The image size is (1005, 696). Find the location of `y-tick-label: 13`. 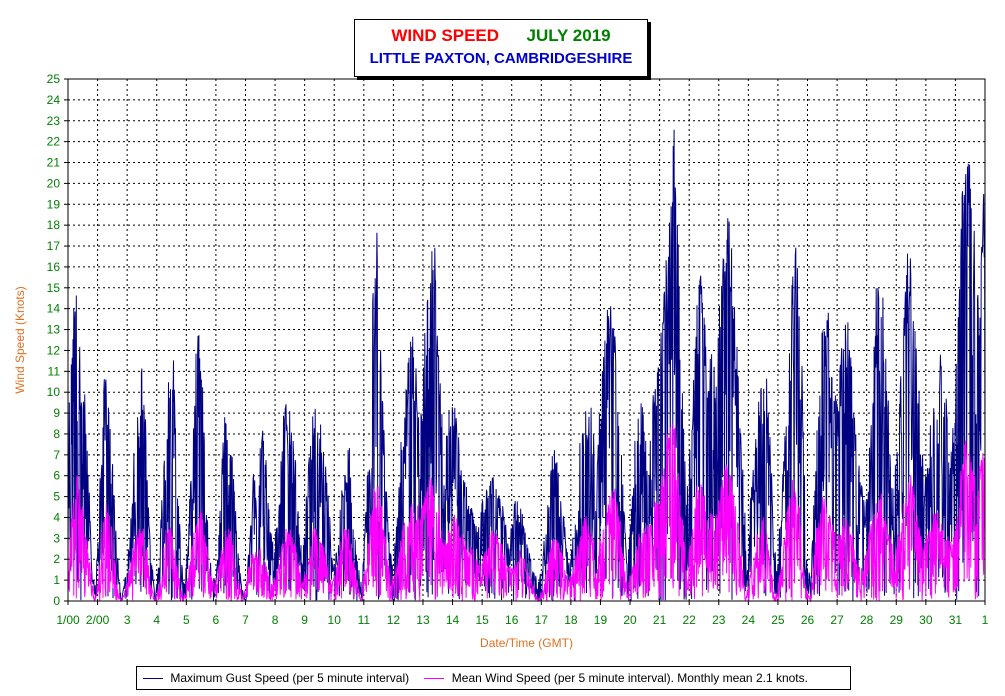

y-tick-label: 13 is located at coordinates (54, 330).